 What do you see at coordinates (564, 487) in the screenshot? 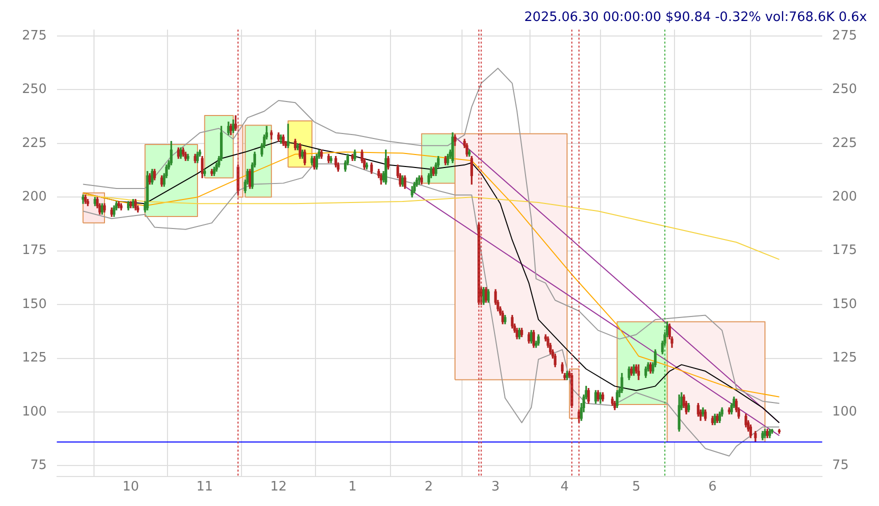
I see `x-tick-label: 4` at bounding box center [564, 487].